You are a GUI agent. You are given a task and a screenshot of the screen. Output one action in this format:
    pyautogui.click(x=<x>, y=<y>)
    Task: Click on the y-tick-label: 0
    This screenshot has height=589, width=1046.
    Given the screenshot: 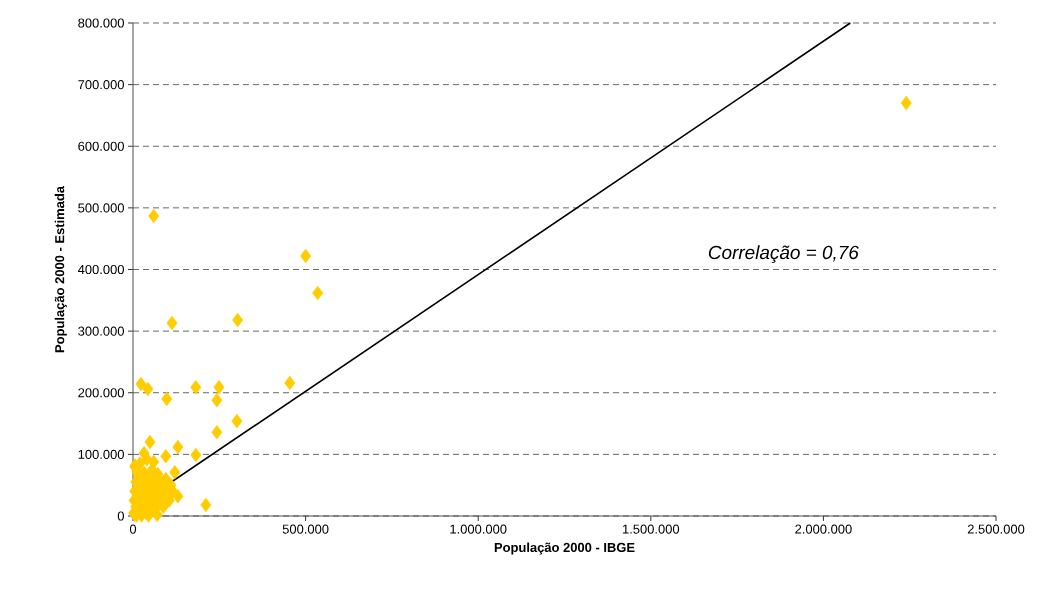 What is the action you would take?
    pyautogui.click(x=120, y=516)
    